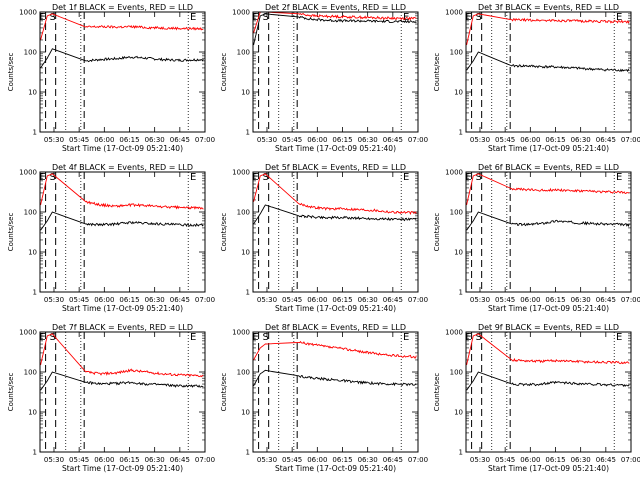 The height and width of the screenshot is (484, 640). I want to click on panel-title: Det 1f BLACK = Events, RED = LLD, so click(122, 7).